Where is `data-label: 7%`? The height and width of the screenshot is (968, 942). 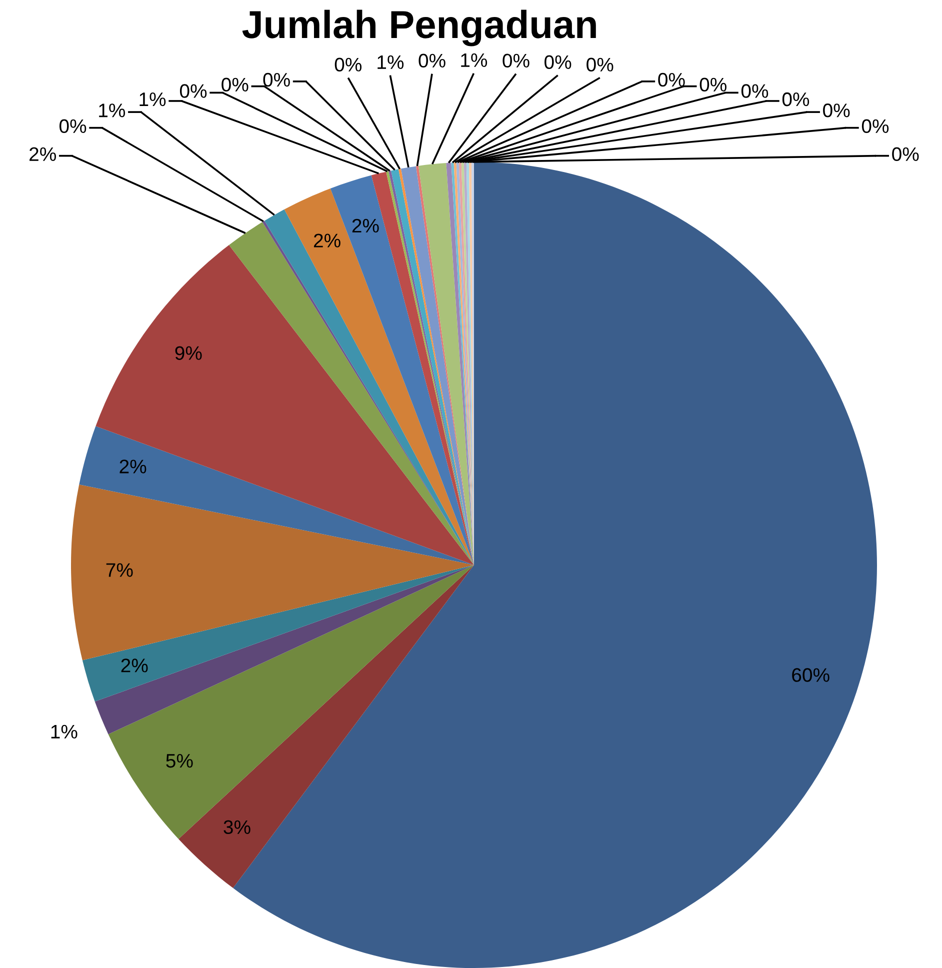
data-label: 7% is located at coordinates (119, 570).